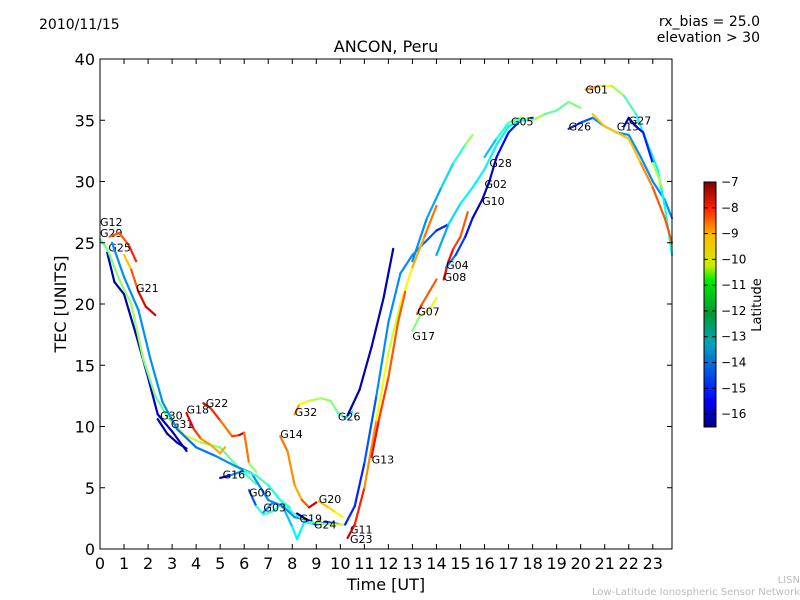 The image size is (800, 600). Describe the element at coordinates (457, 265) in the screenshot. I see `satellite-label: G04` at that location.